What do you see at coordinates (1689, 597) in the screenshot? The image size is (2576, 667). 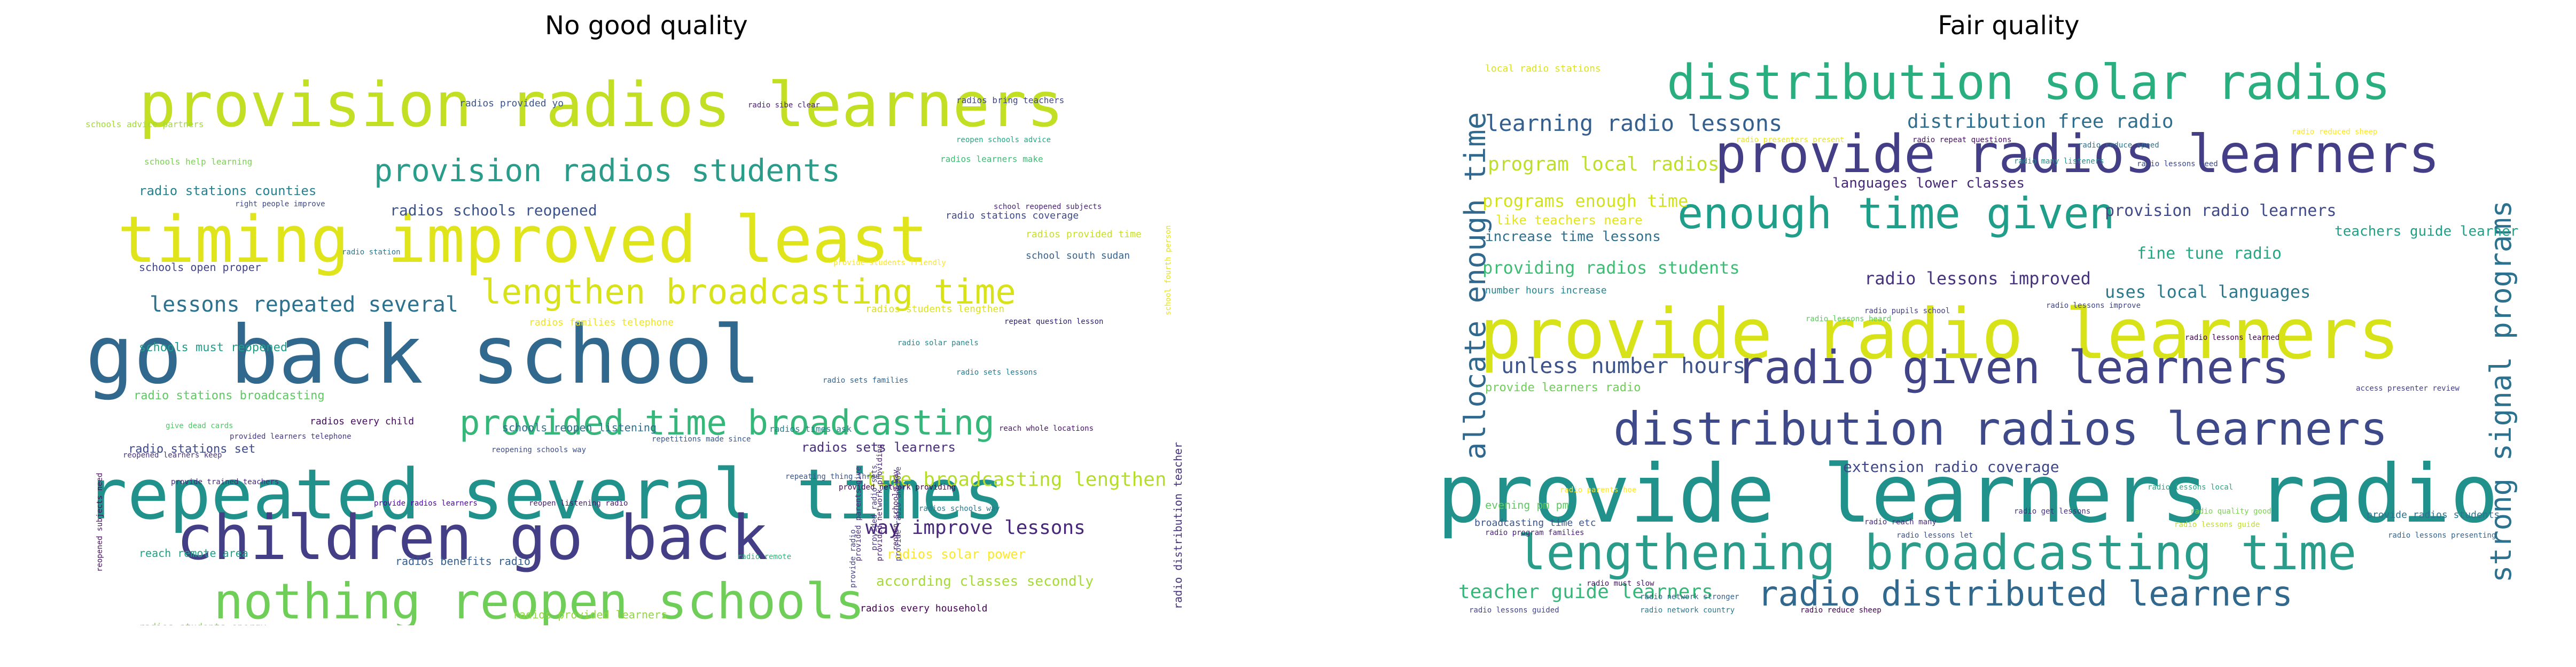 I see `word-cloud-term: radio network stronger` at bounding box center [1689, 597].